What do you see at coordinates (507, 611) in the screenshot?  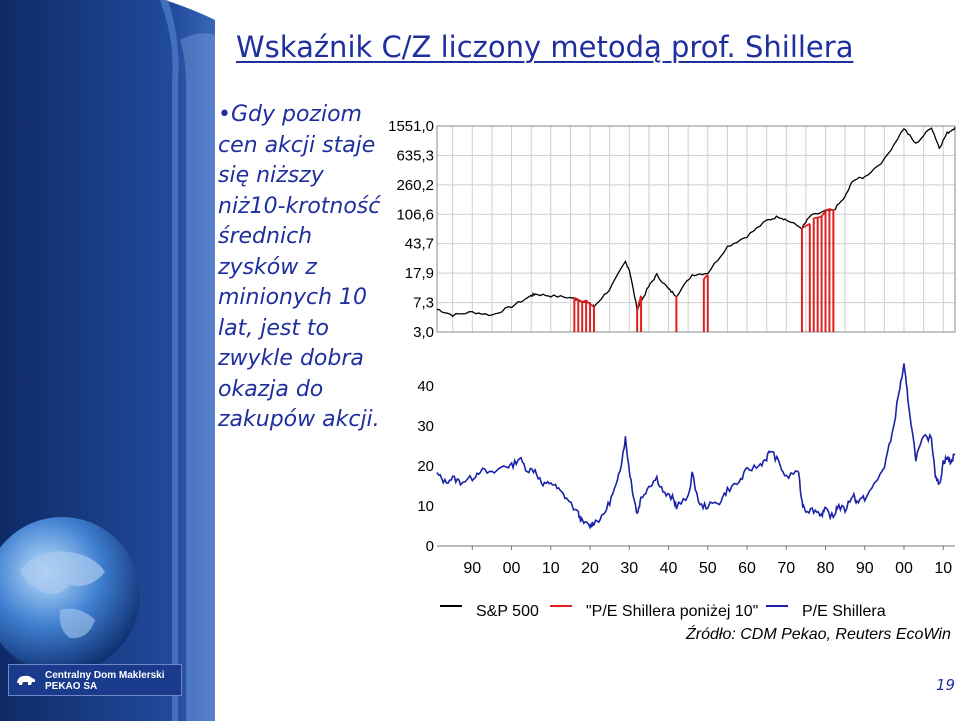 I see `legend-label-sp500: S&P 500` at bounding box center [507, 611].